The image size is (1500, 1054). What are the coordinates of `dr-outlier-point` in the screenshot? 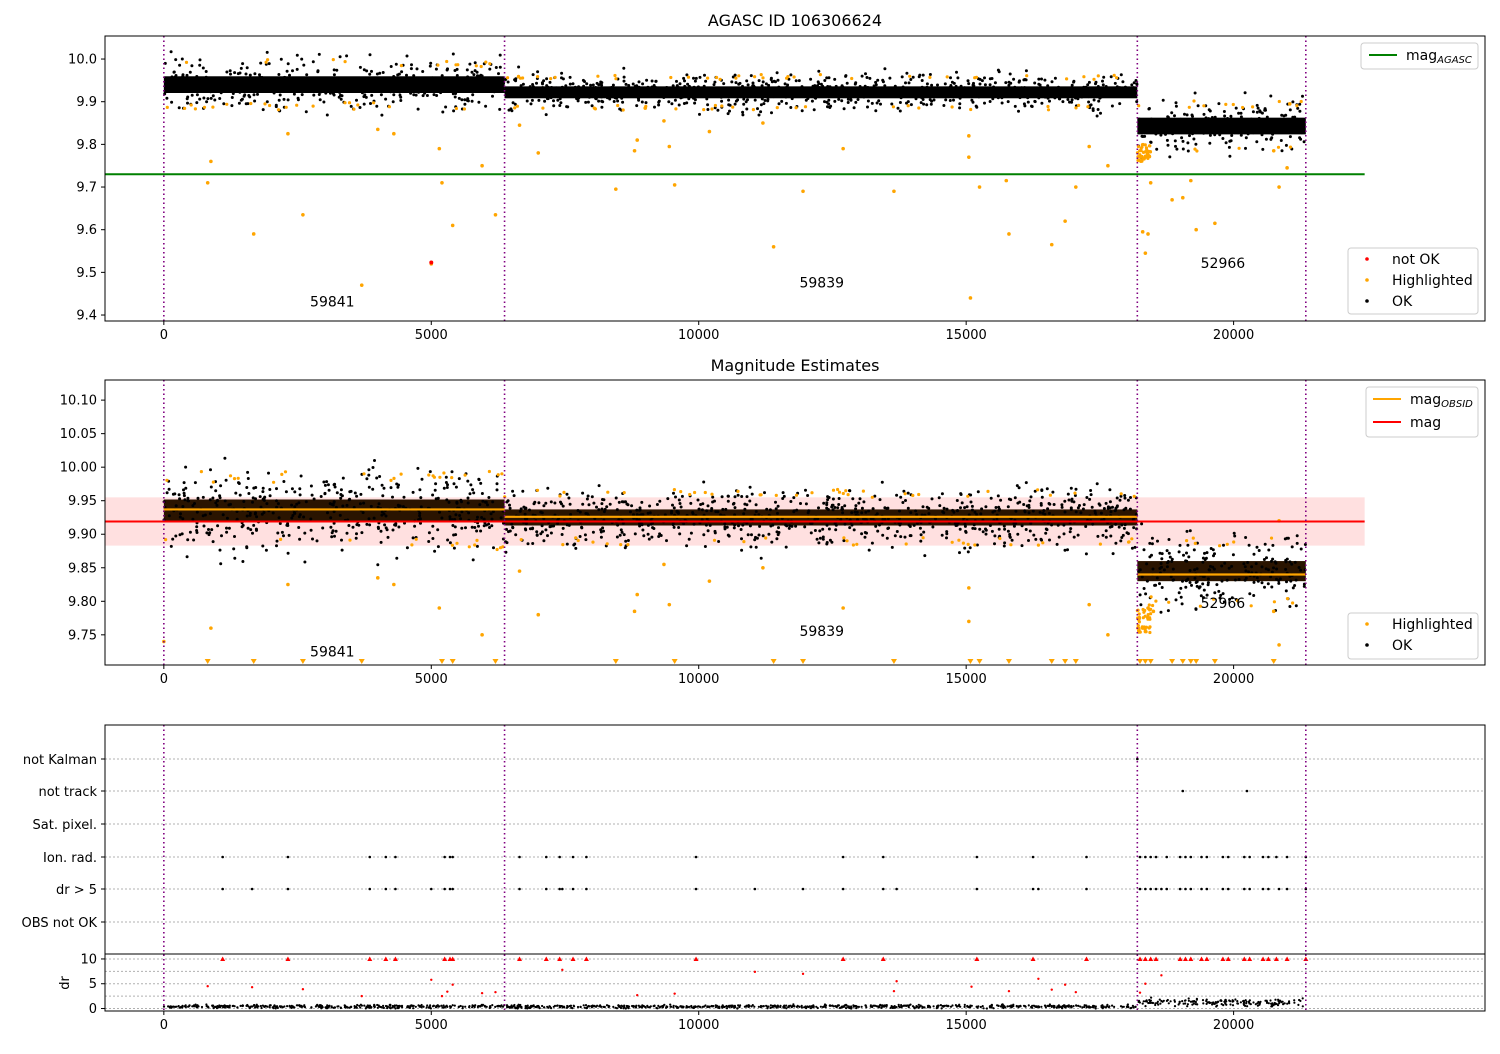 It's located at (1140, 992).